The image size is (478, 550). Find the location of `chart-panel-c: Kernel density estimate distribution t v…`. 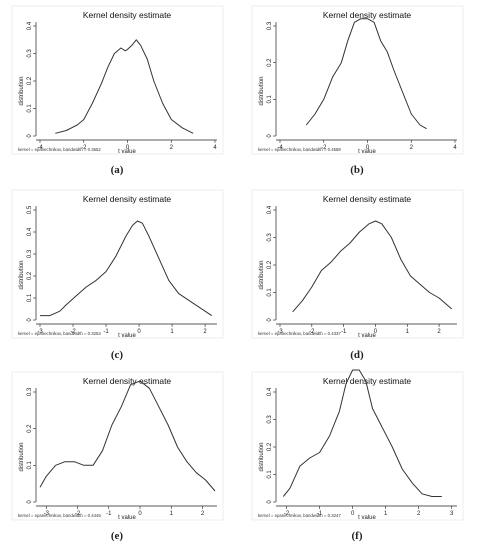

chart-panel-c: Kernel density estimate distribution t v… is located at coordinates (117, 264).